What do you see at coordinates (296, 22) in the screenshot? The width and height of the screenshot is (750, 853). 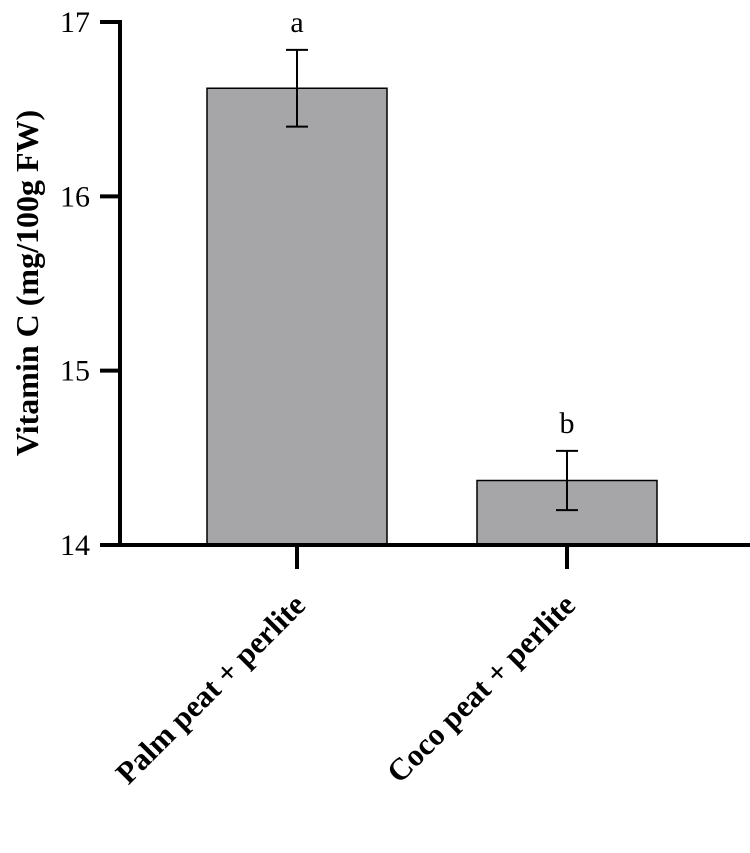 I see `significance-label-1: a` at bounding box center [296, 22].